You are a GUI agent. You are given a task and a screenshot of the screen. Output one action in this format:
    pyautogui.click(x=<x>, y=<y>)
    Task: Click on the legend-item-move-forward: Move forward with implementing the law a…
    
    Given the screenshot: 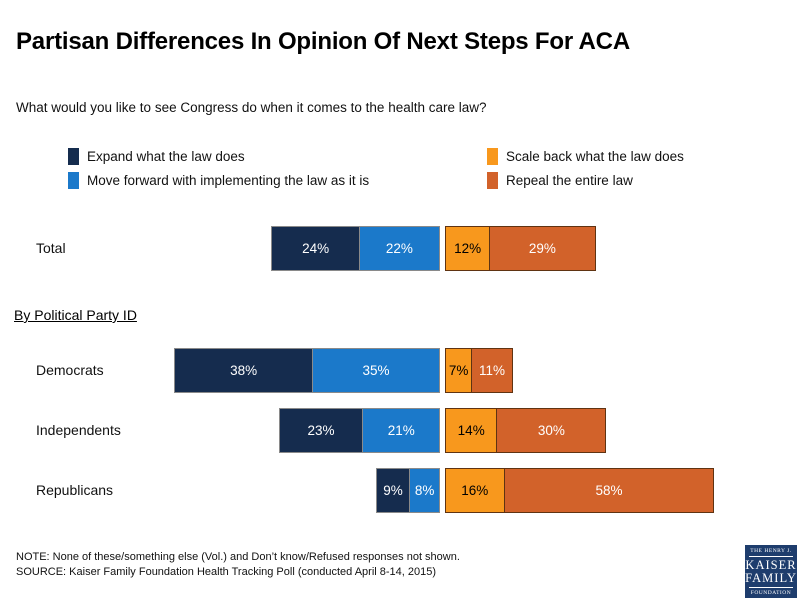 What is the action you would take?
    pyautogui.click(x=218, y=180)
    